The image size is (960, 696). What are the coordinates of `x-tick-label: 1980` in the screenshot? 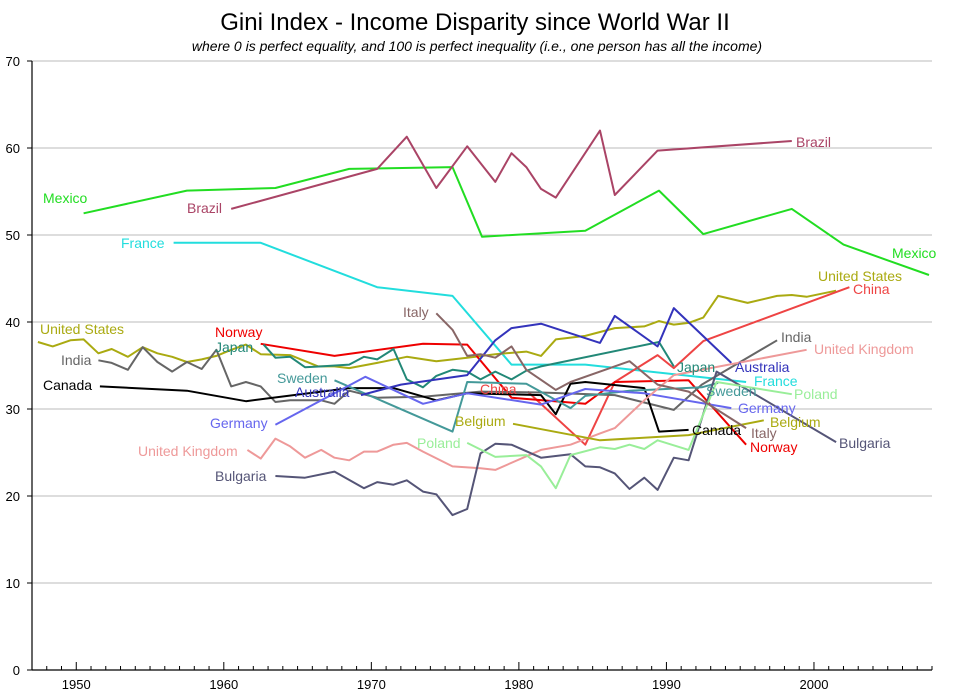 It's located at (518, 684).